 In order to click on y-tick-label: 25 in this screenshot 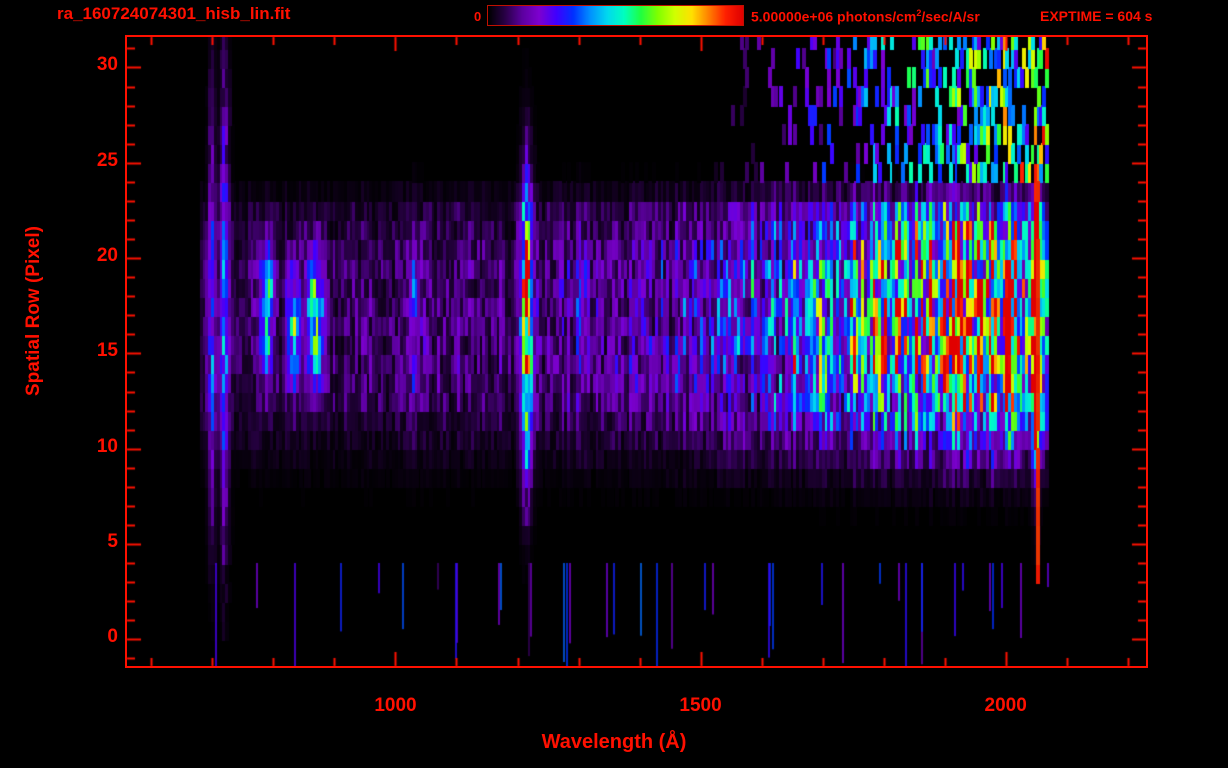, I will do `click(107, 160)`.